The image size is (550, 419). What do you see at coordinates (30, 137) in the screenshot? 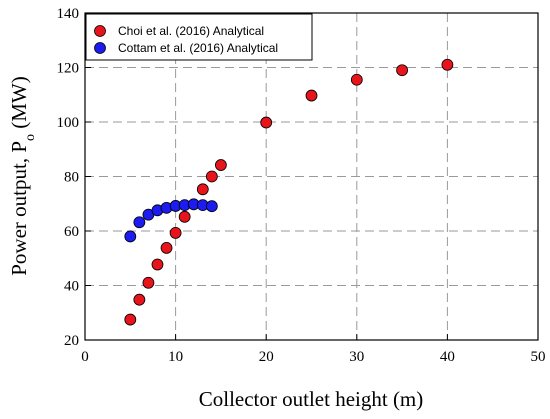
I see `y-axis-title-subscript: o` at bounding box center [30, 137].